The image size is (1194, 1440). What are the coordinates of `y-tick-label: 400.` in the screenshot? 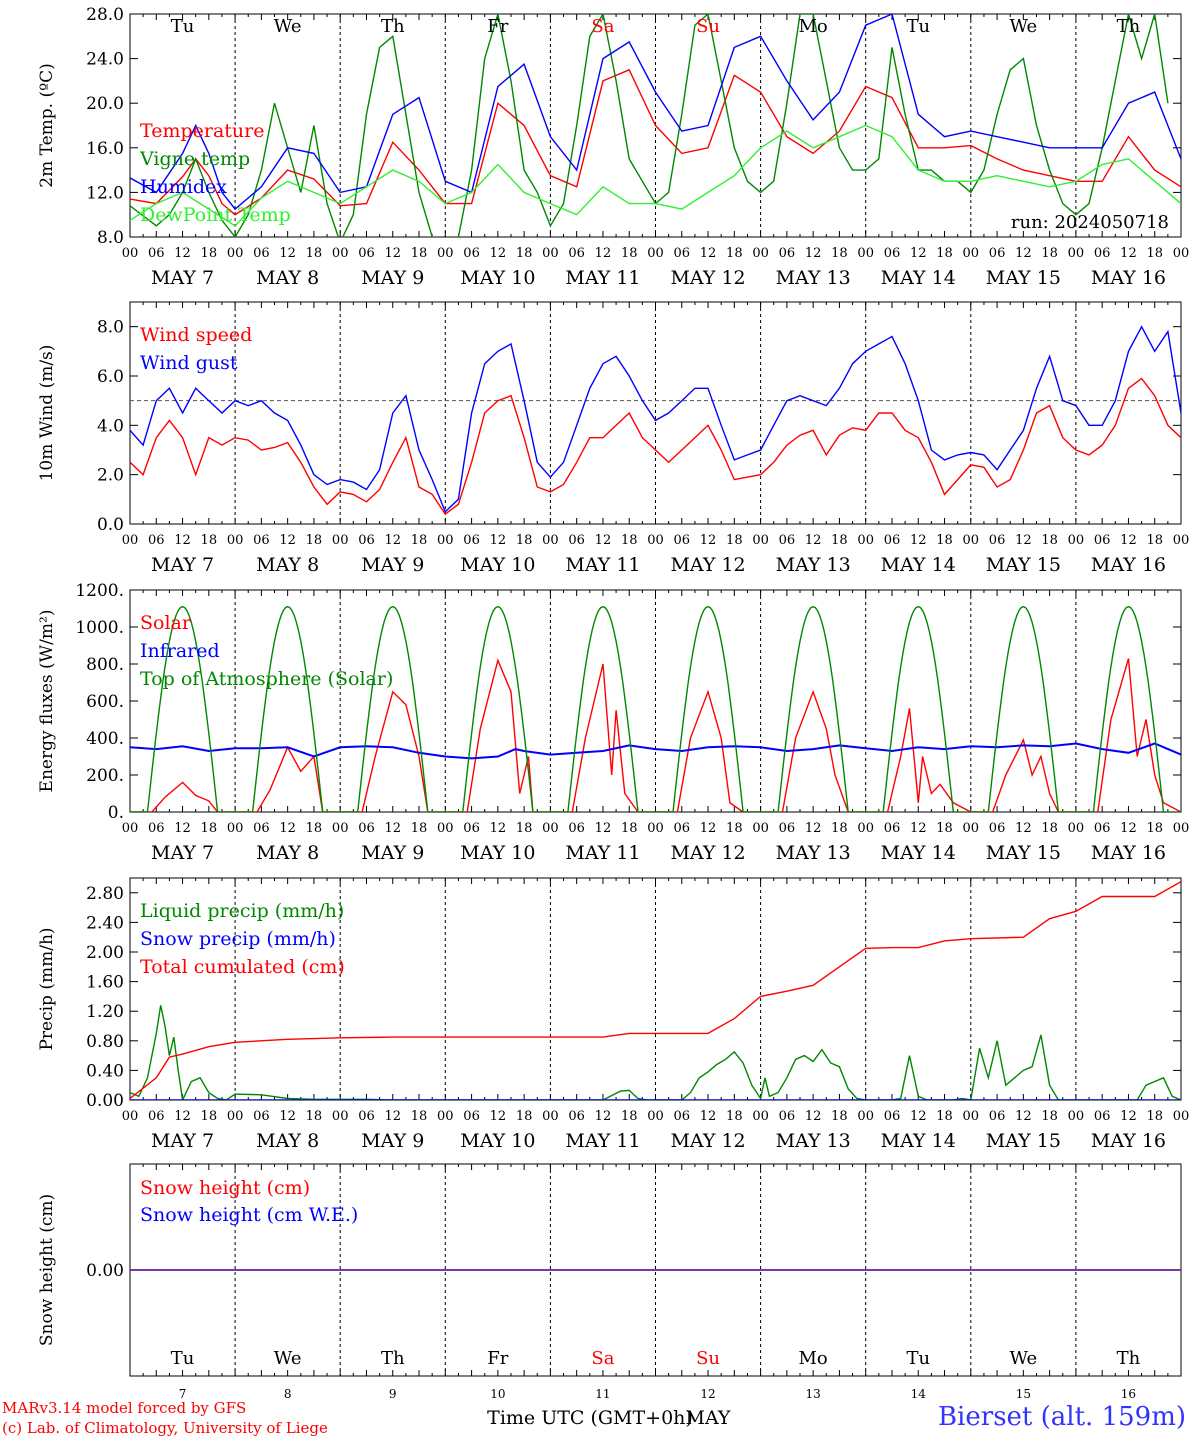 It's located at (105, 739).